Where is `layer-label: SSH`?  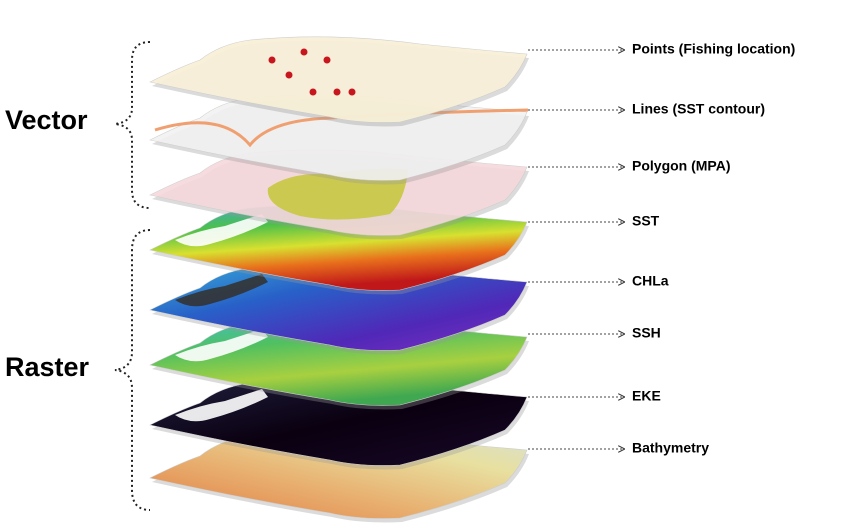 layer-label: SSH is located at coordinates (646, 333).